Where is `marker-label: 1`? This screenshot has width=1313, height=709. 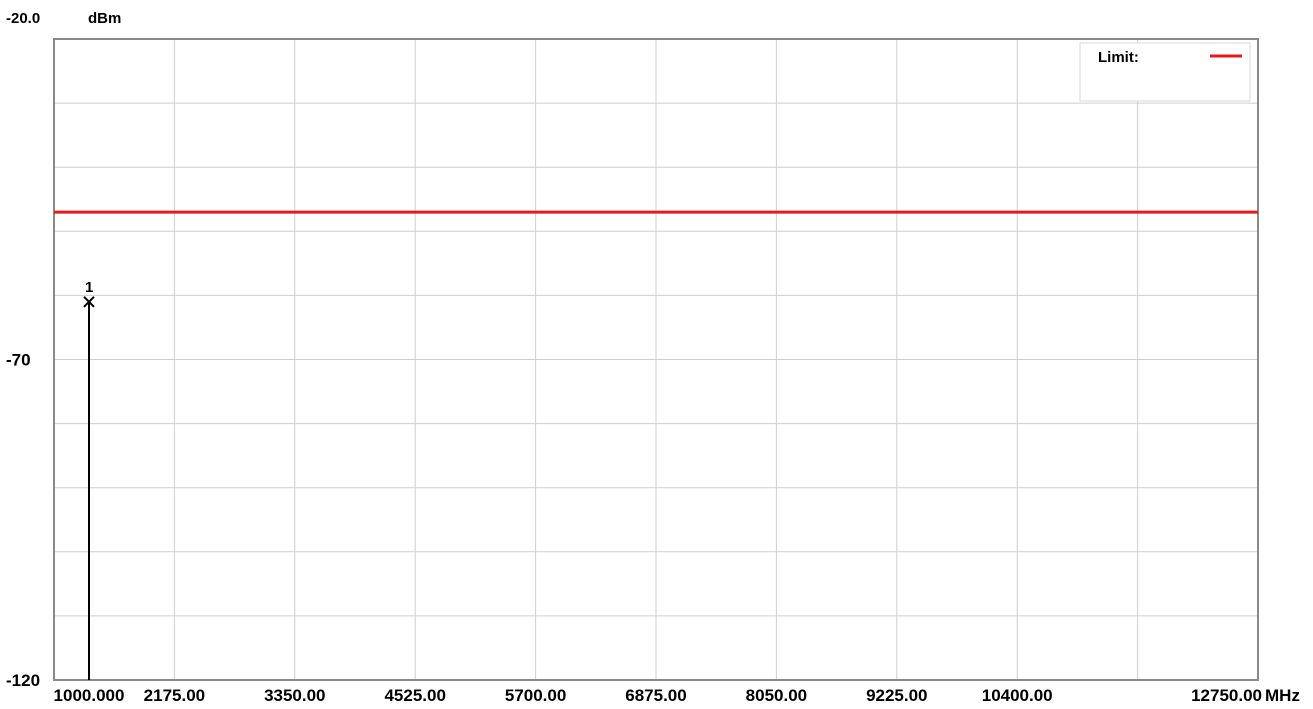
marker-label: 1 is located at coordinates (89, 287).